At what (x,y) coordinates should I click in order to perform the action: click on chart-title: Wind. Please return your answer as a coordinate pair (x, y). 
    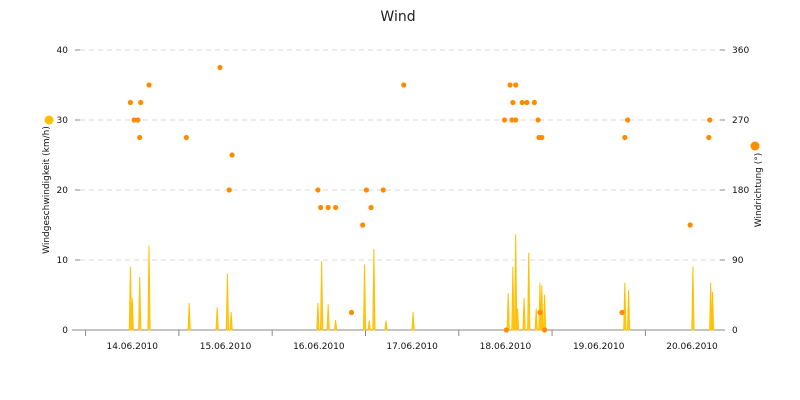
    Looking at the image, I should click on (397, 17).